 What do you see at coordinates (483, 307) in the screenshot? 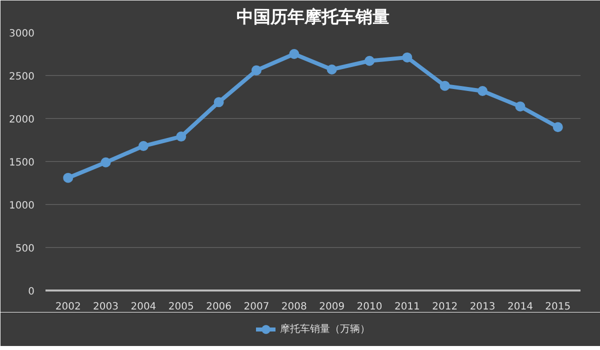
I see `x-tick-label: 2013` at bounding box center [483, 307].